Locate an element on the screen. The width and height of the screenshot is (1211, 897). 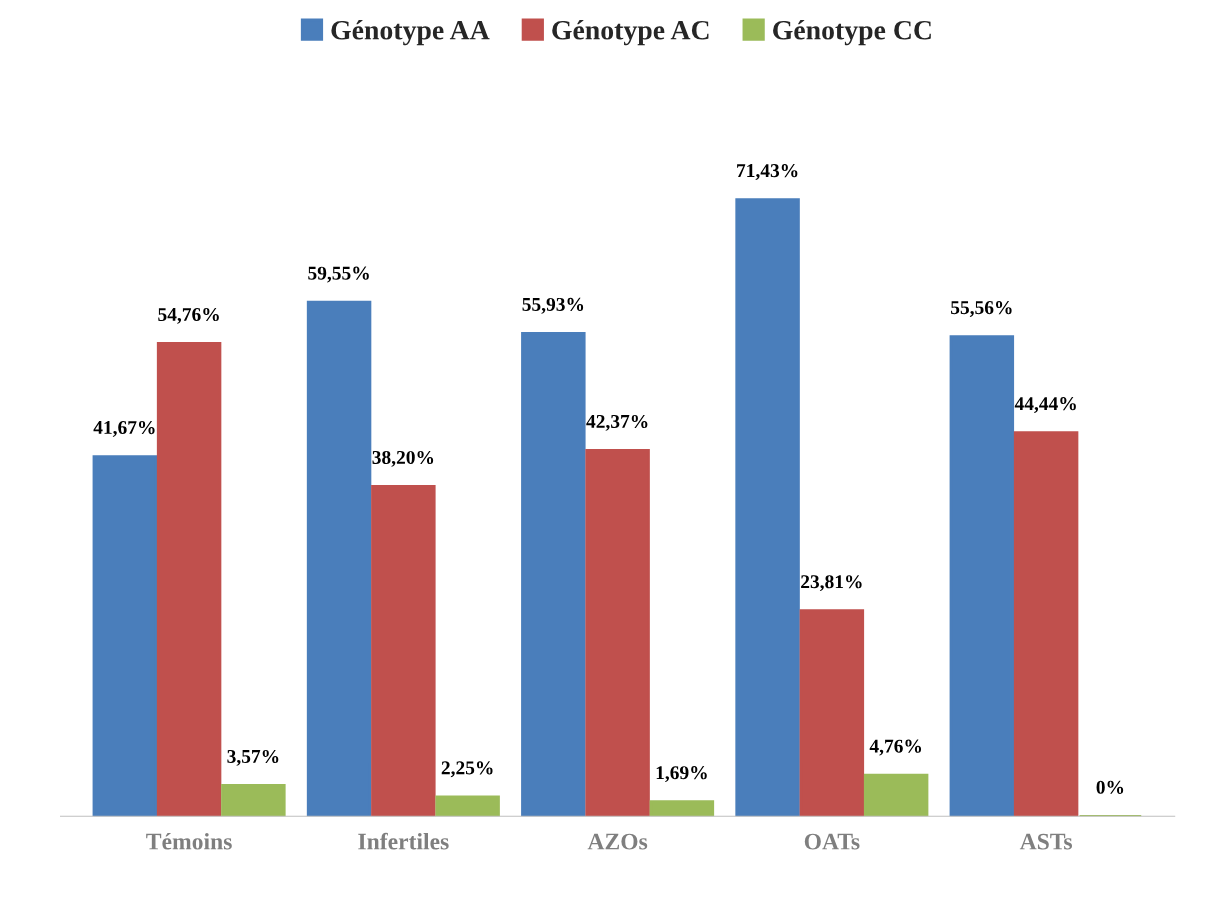
data-label: 55,93% is located at coordinates (553, 305).